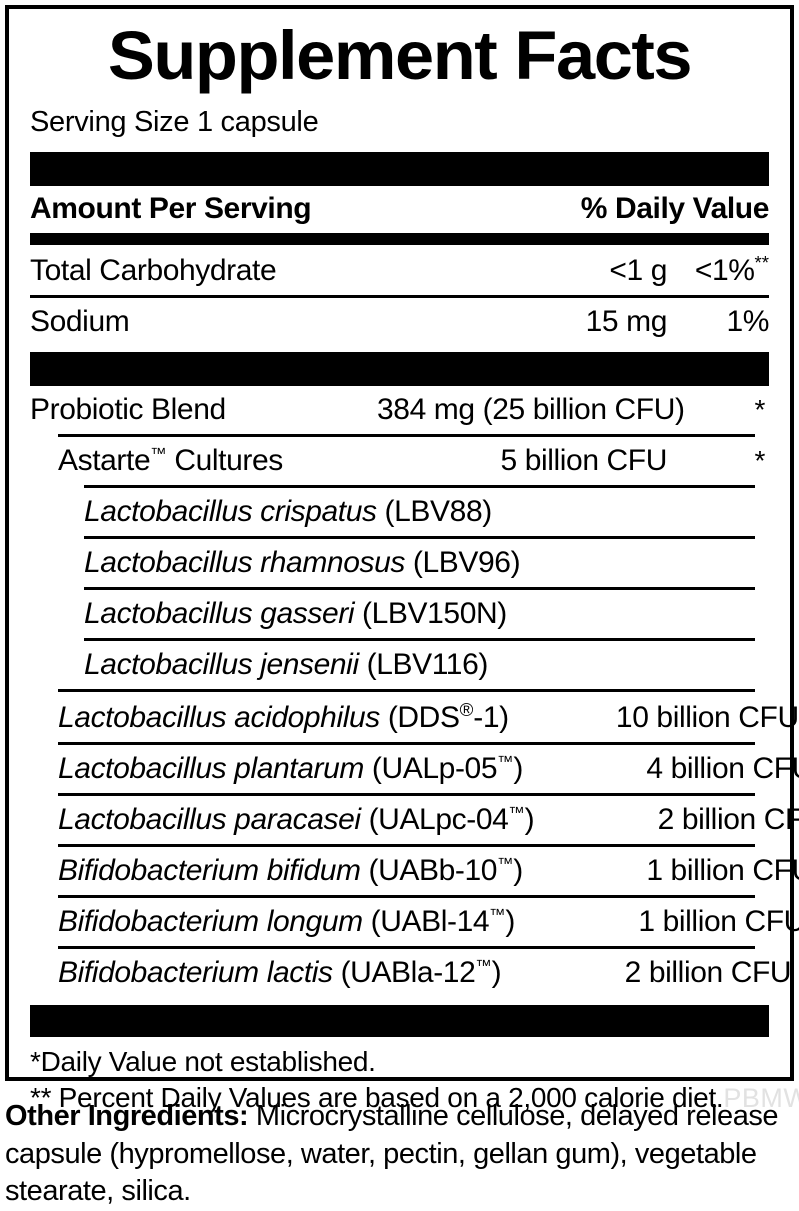  What do you see at coordinates (722, 768) in the screenshot?
I see `strain-amount: 4 billion CFU` at bounding box center [722, 768].